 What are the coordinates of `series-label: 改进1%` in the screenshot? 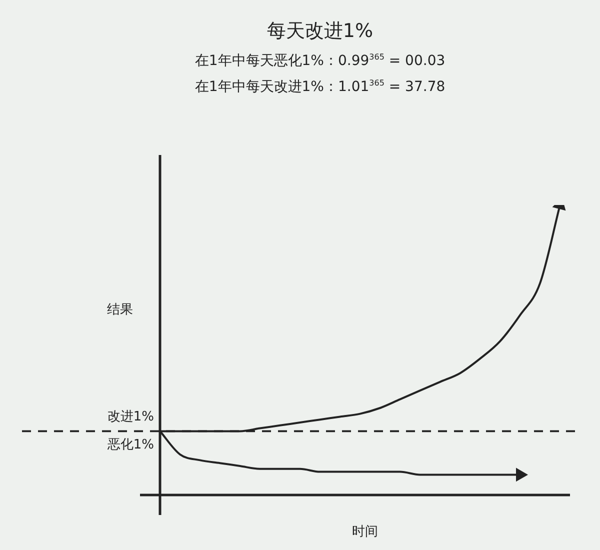 It's located at (130, 417).